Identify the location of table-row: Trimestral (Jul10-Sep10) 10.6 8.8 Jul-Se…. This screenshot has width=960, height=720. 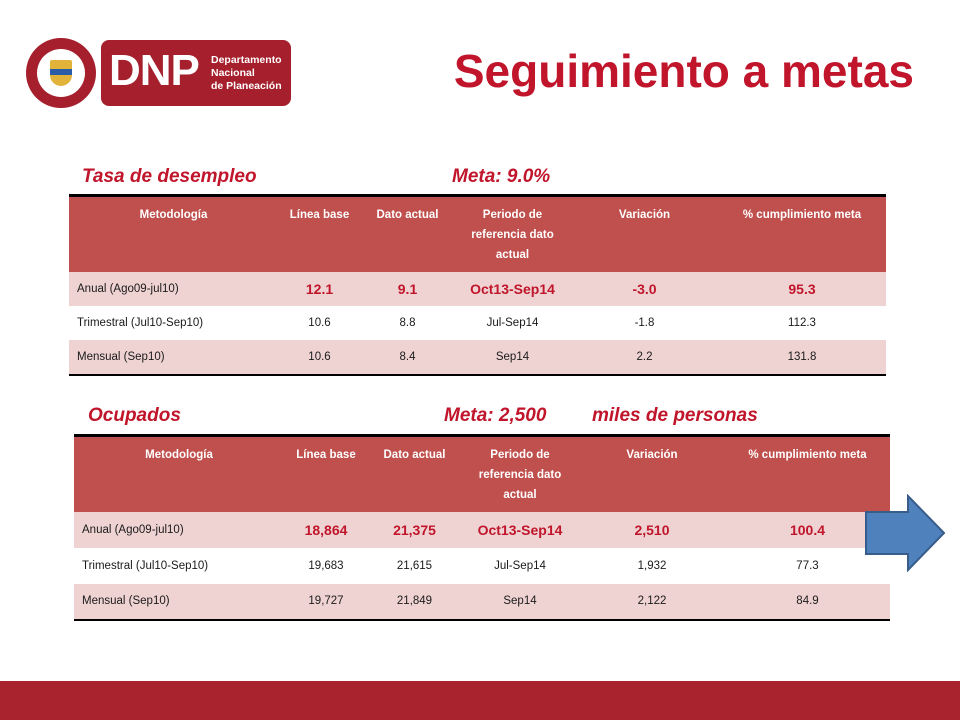
(477, 322).